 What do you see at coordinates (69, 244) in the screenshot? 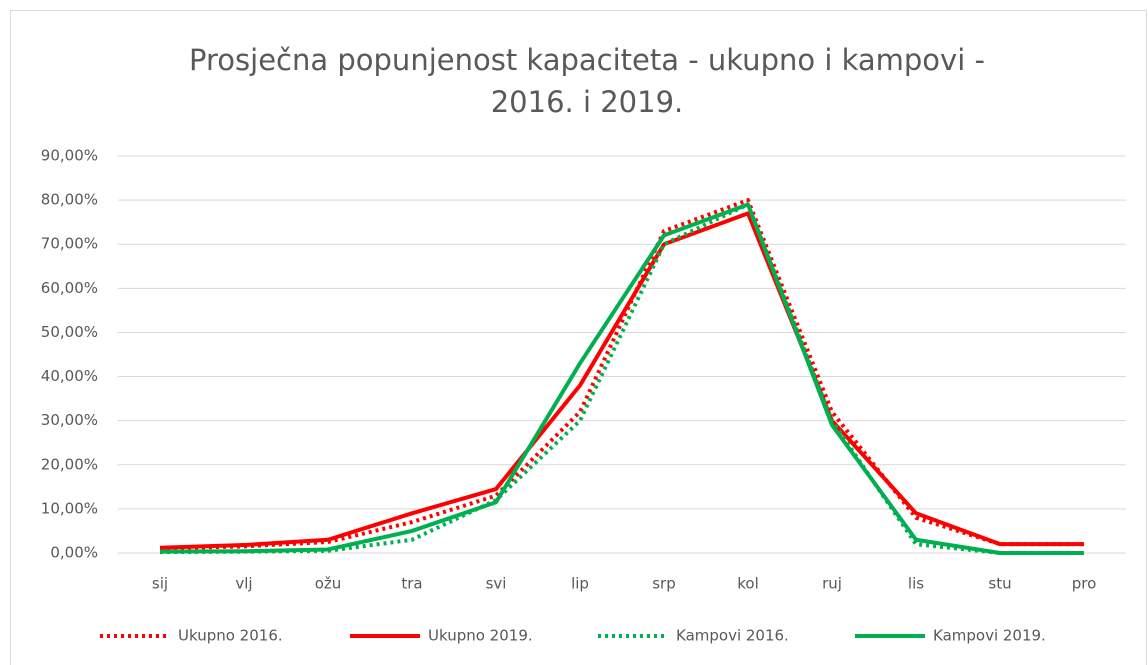
I see `y-tick-label: 70,00%` at bounding box center [69, 244].